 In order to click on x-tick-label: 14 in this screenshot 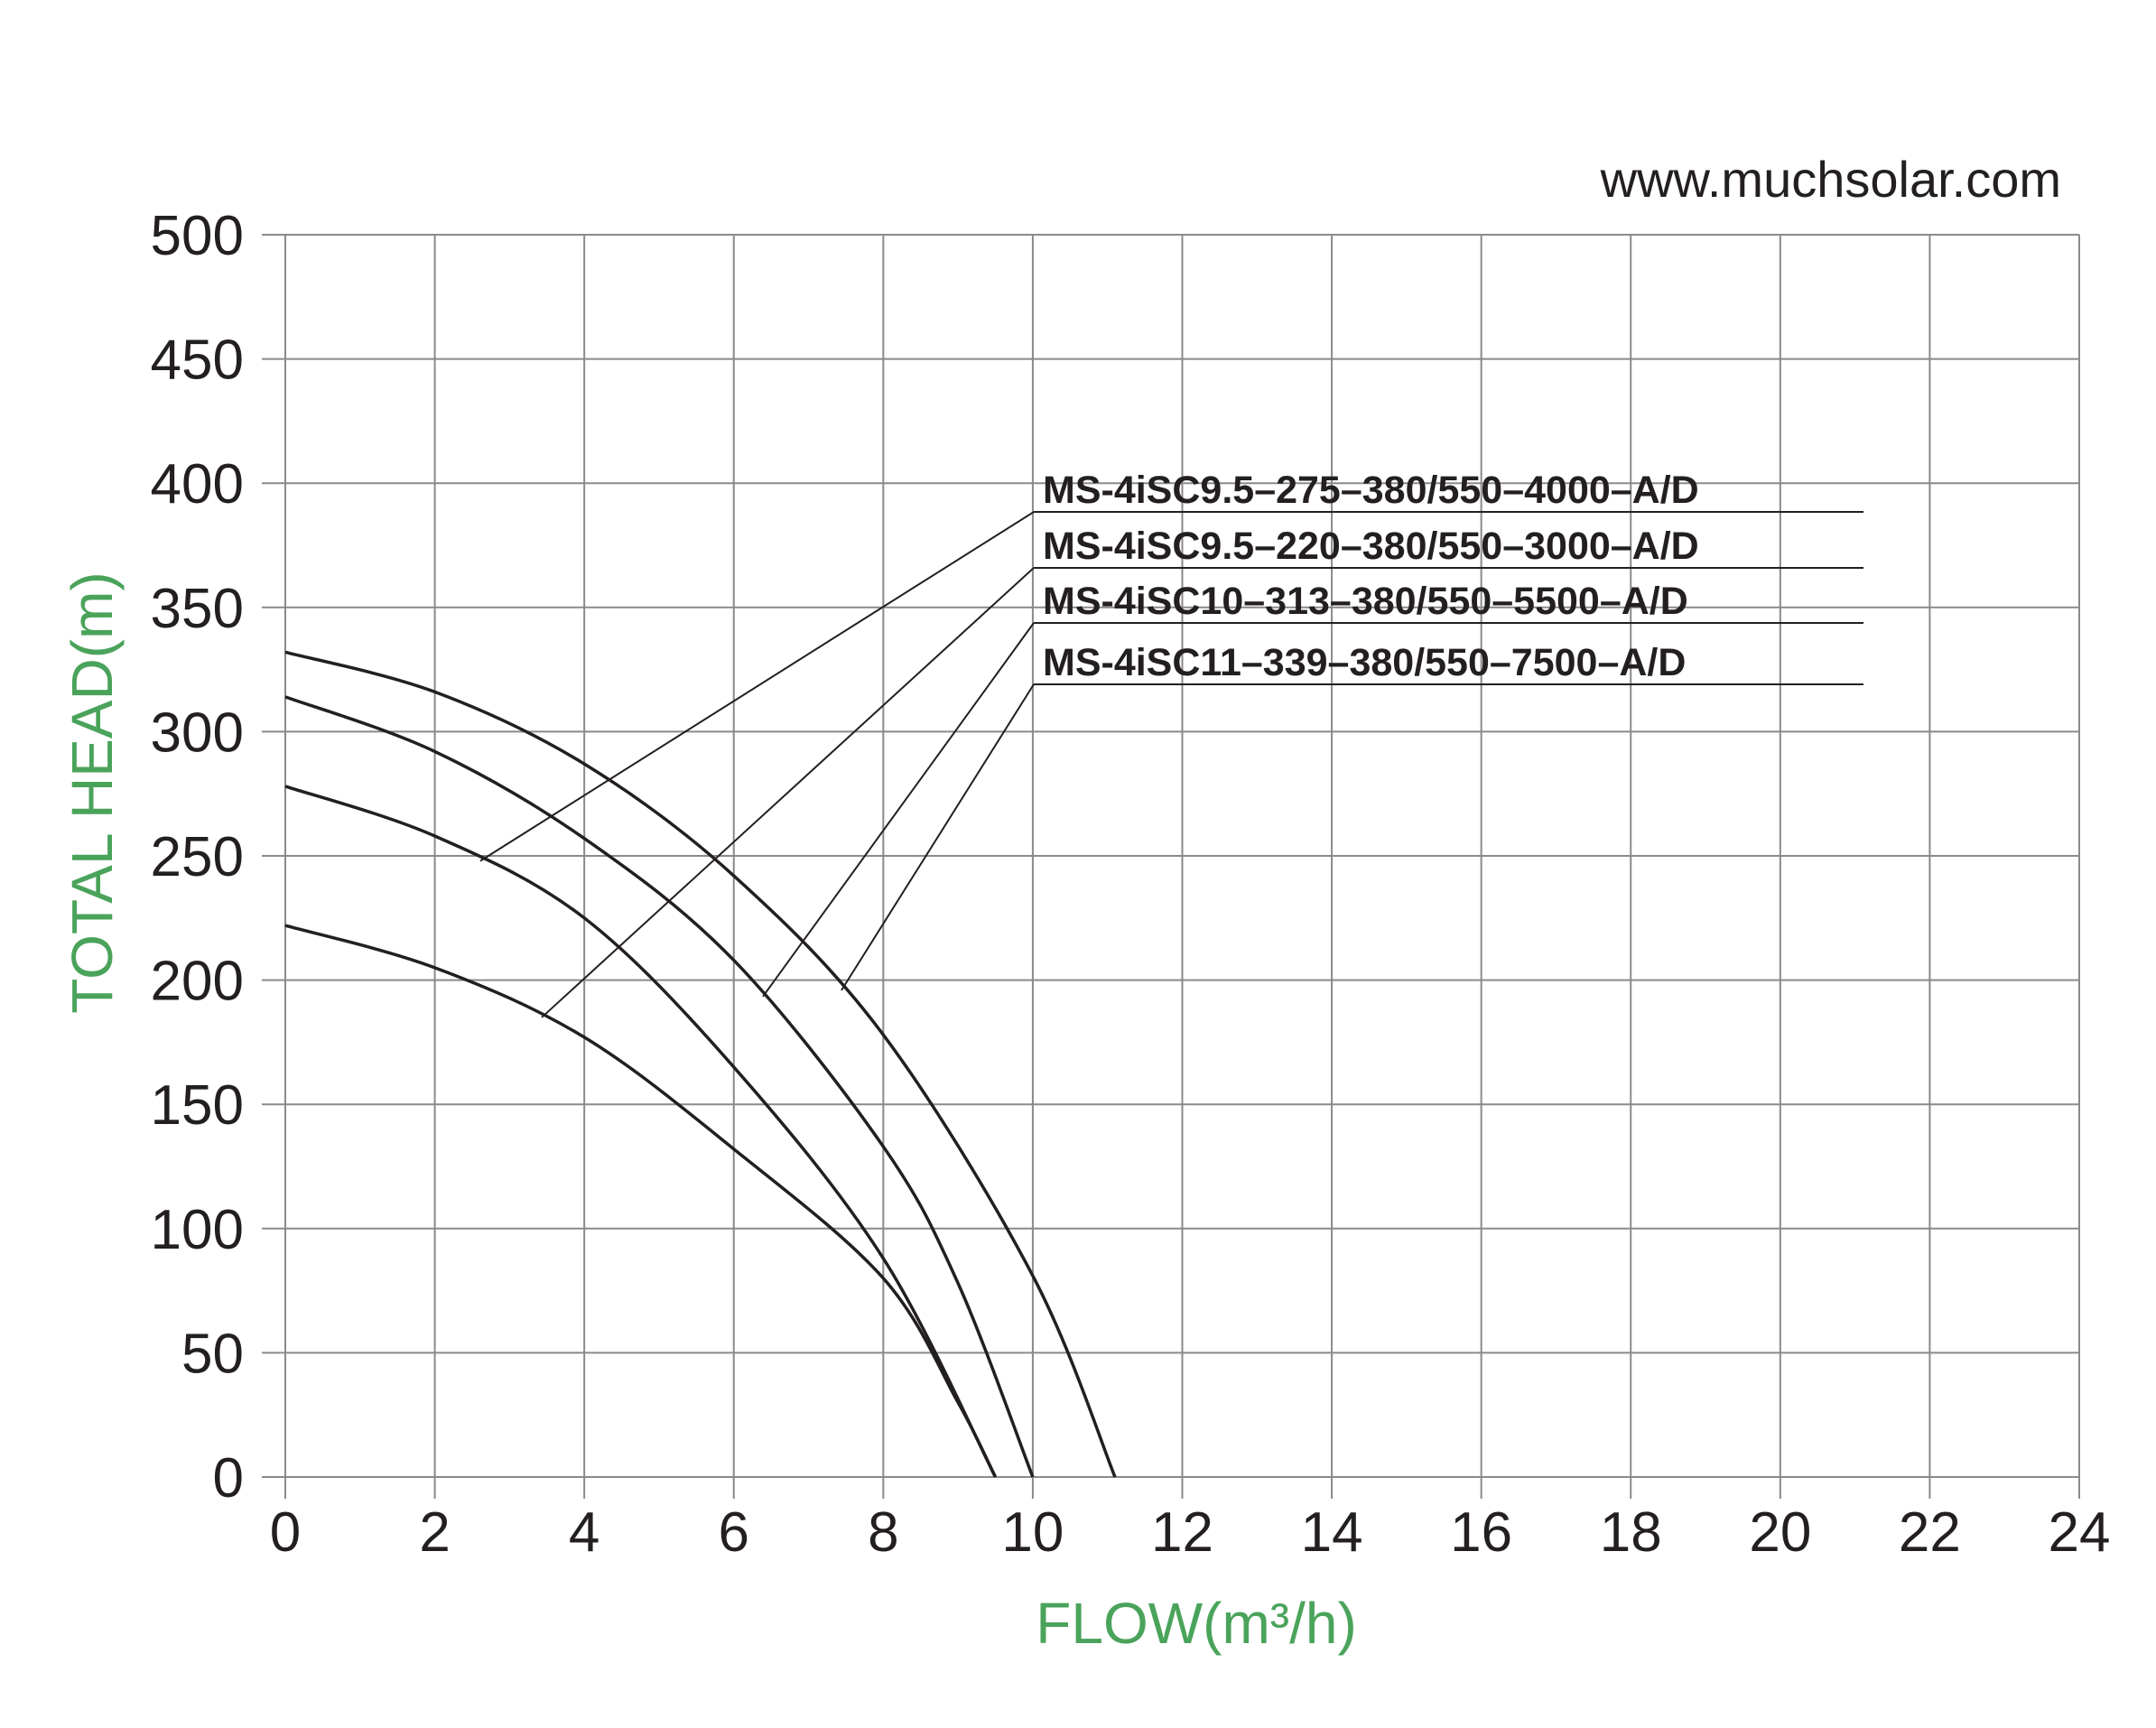, I will do `click(1332, 1532)`.